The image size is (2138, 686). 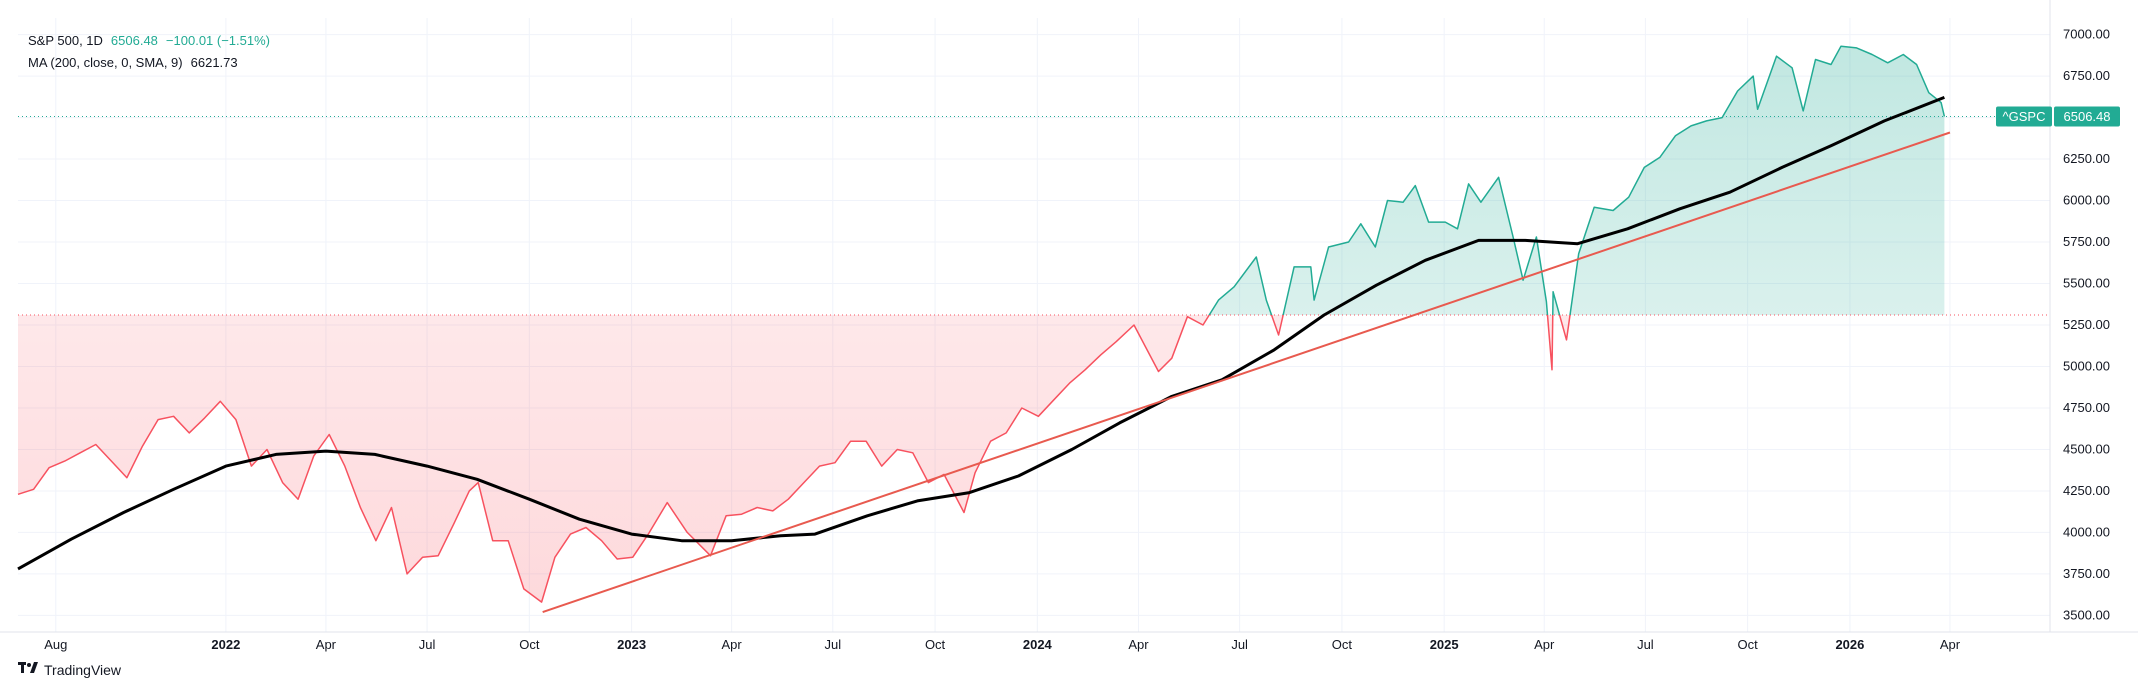 What do you see at coordinates (1444, 644) in the screenshot?
I see `x-tick-label: 2025` at bounding box center [1444, 644].